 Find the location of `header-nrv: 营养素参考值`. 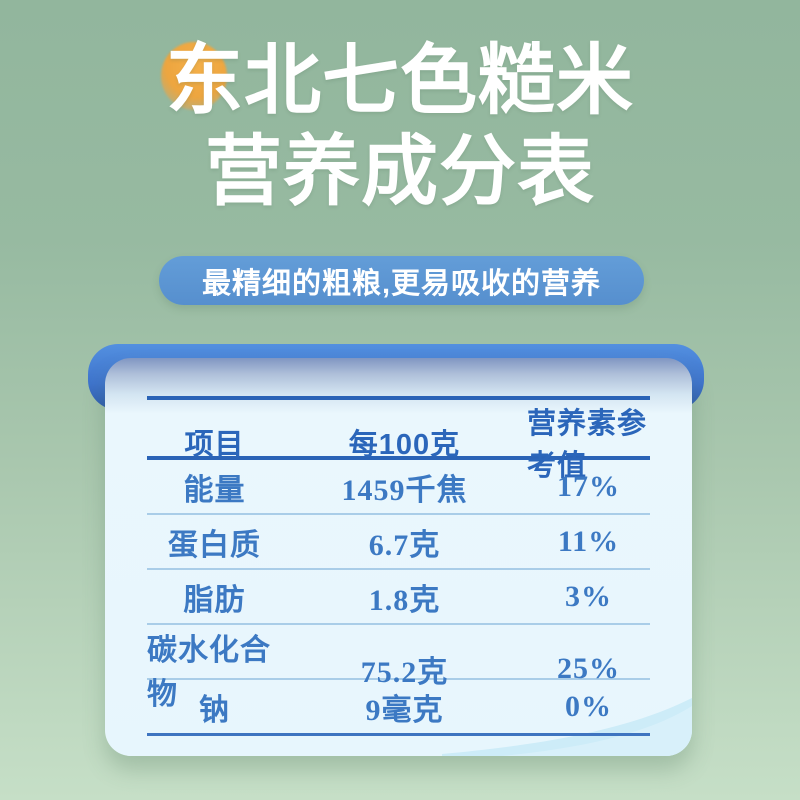

header-nrv: 营养素参考值 is located at coordinates (587, 445).